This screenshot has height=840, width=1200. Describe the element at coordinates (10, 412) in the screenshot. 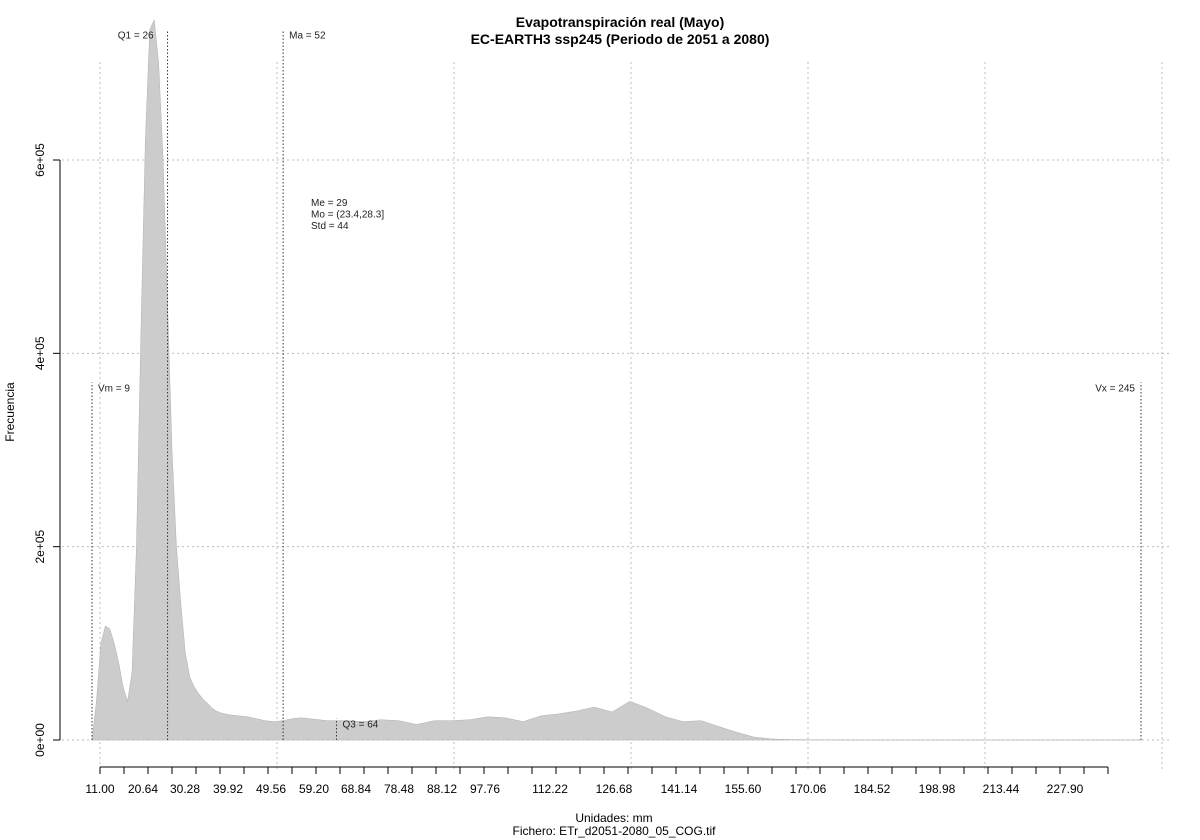

I see `y-axis-title: Frecuencia` at that location.